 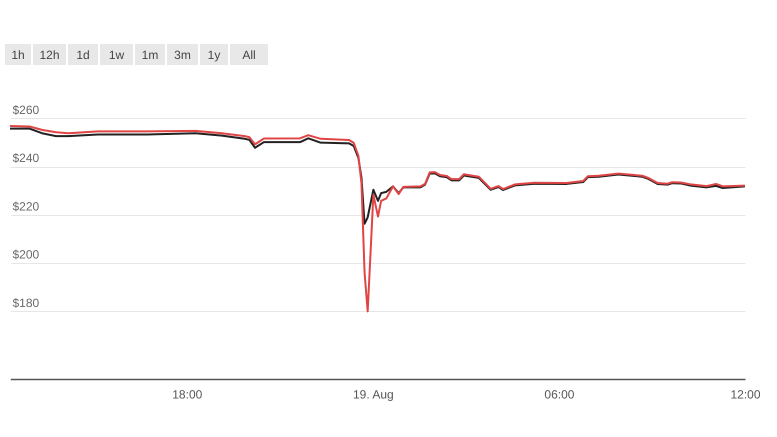 What do you see at coordinates (116, 55) in the screenshot?
I see `text: 1w` at bounding box center [116, 55].